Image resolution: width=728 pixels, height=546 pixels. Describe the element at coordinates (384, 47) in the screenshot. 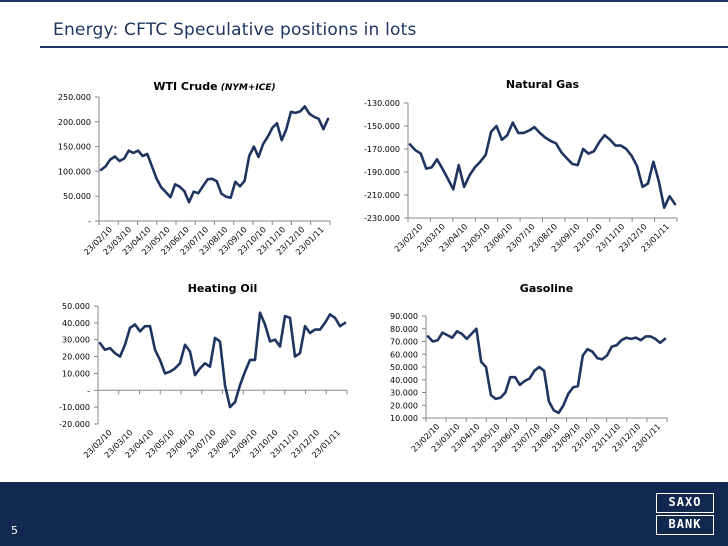

I see `title-divider` at that location.